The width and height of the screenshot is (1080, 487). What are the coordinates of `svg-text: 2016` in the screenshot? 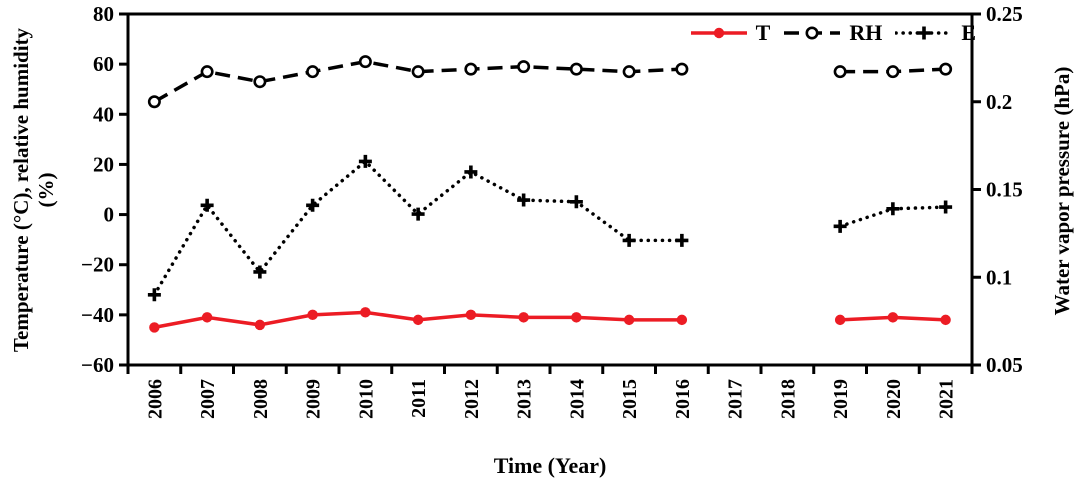 It's located at (683, 399).